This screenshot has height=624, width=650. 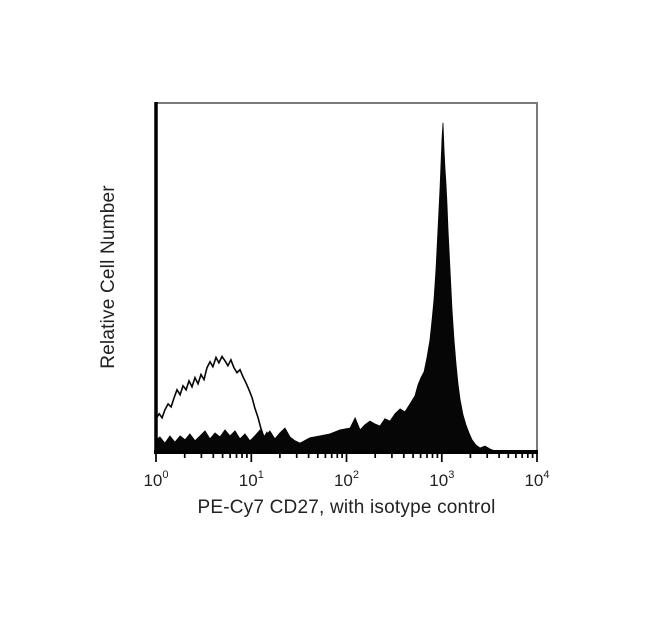 What do you see at coordinates (346, 458) in the screenshot?
I see `x-axis-ticks` at bounding box center [346, 458].